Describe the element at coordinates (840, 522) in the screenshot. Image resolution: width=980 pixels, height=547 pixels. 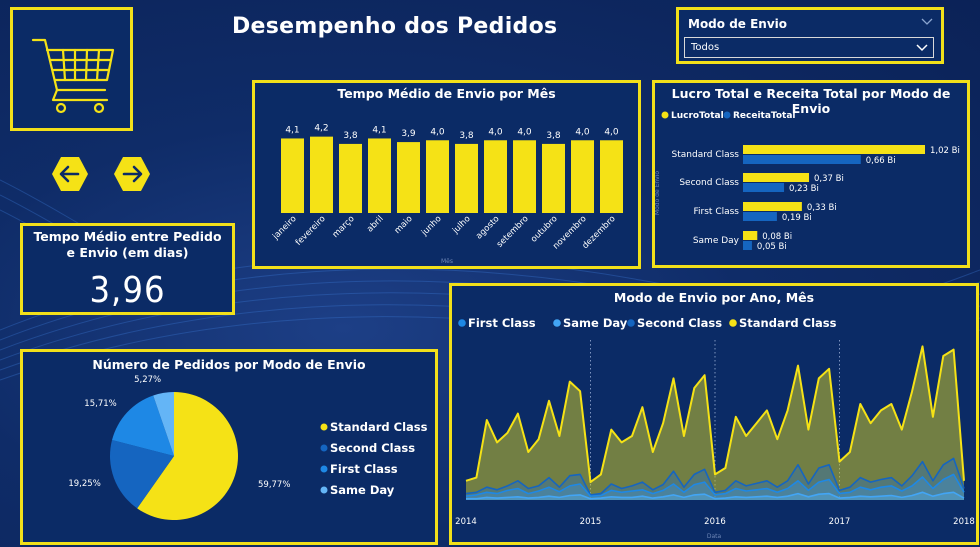
I see `x-tick-label: 2017` at that location.